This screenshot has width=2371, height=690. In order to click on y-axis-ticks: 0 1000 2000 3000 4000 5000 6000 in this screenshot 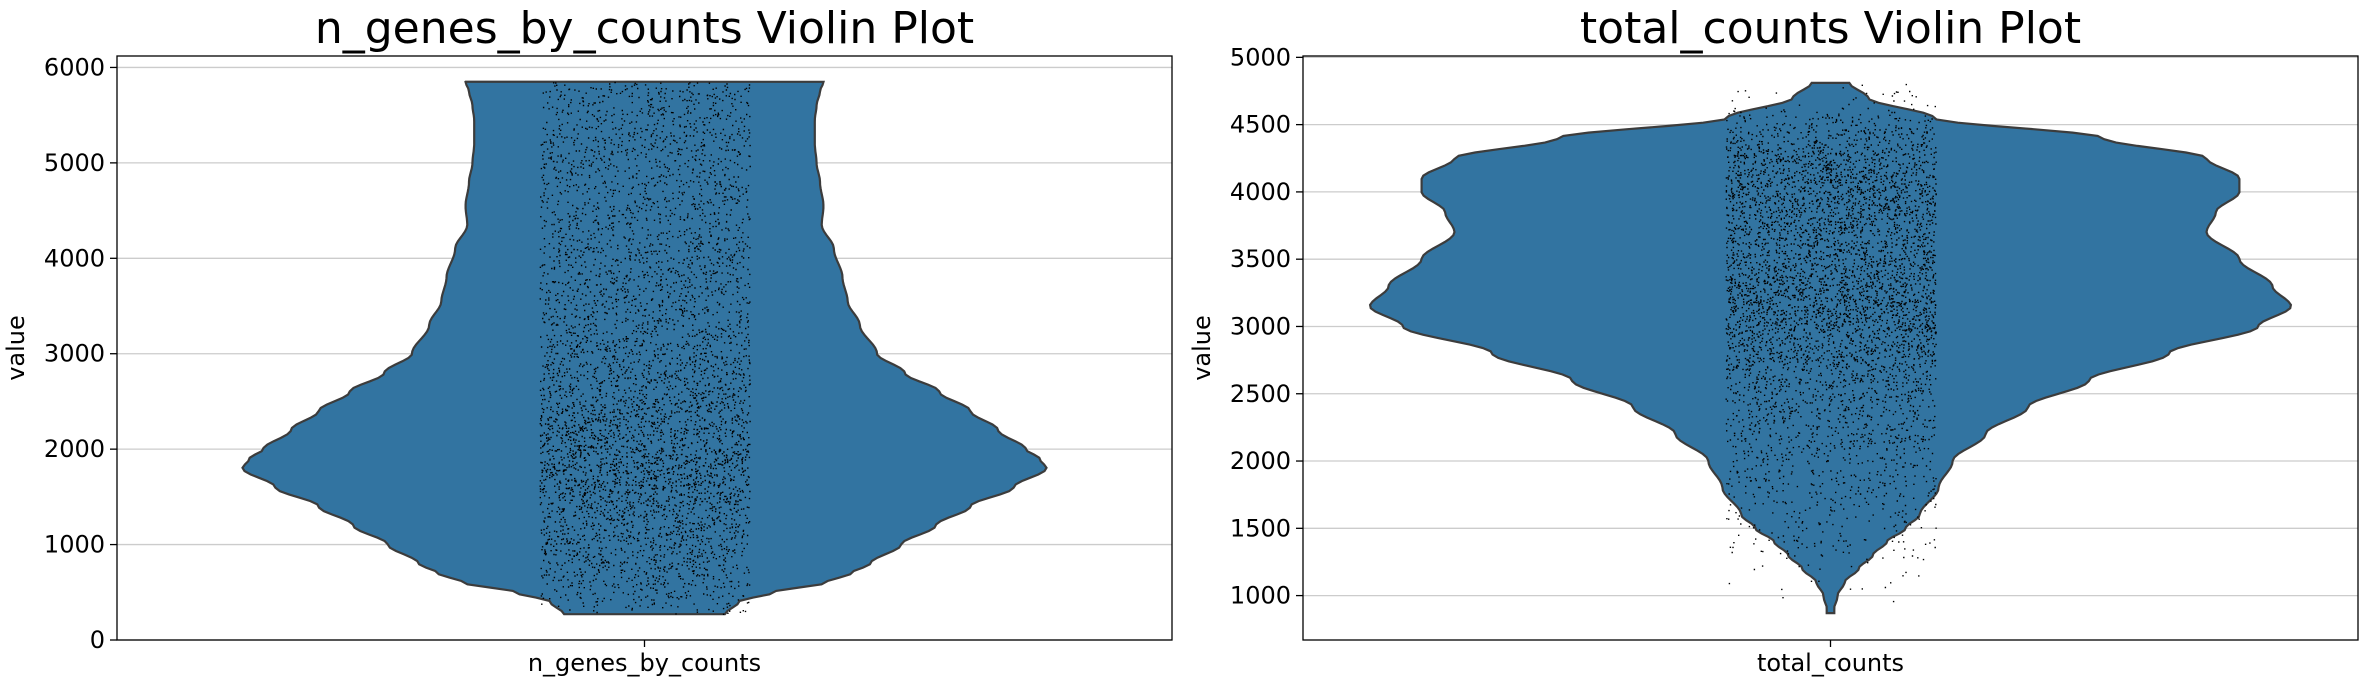, I will do `click(80, 353)`.